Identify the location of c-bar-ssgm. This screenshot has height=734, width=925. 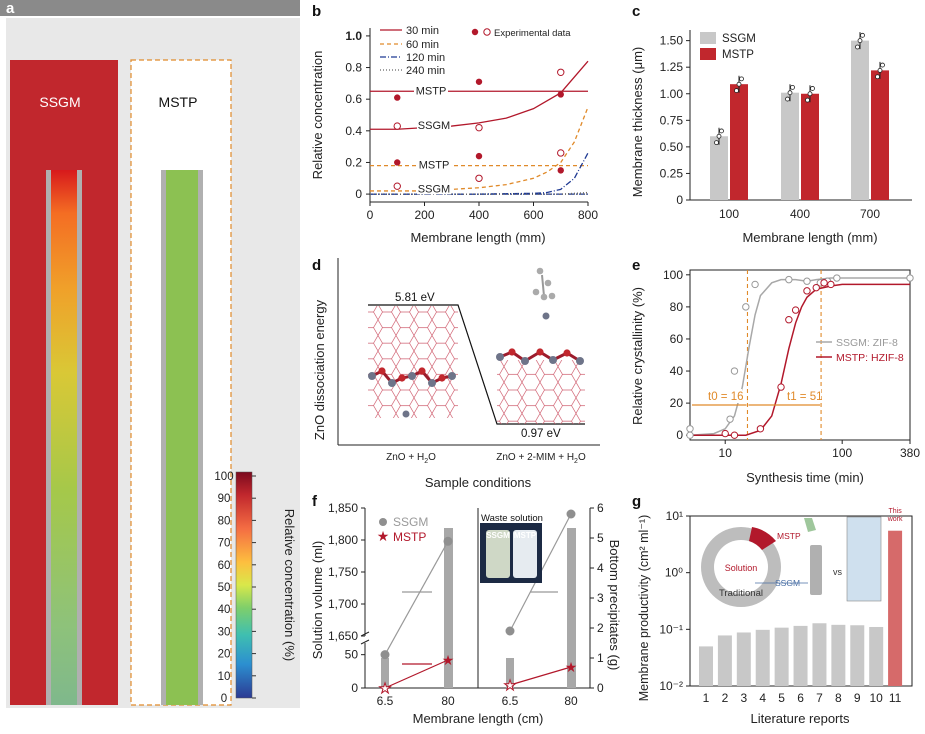
(790, 146).